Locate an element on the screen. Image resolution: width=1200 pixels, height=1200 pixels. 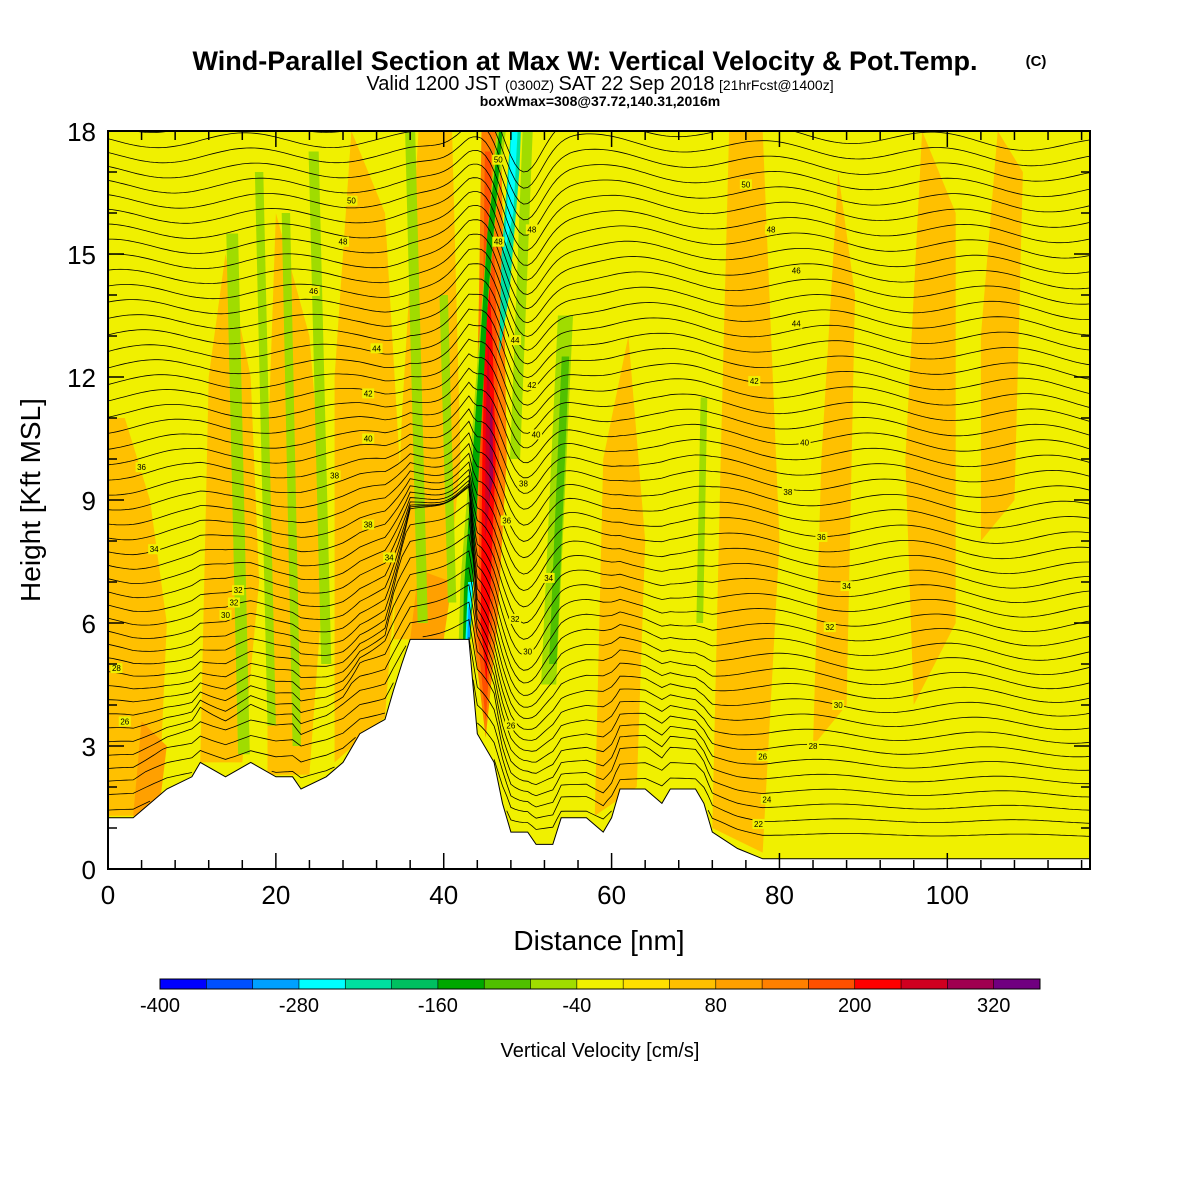
colorbar-tick-label: 200 is located at coordinates (854, 1006).